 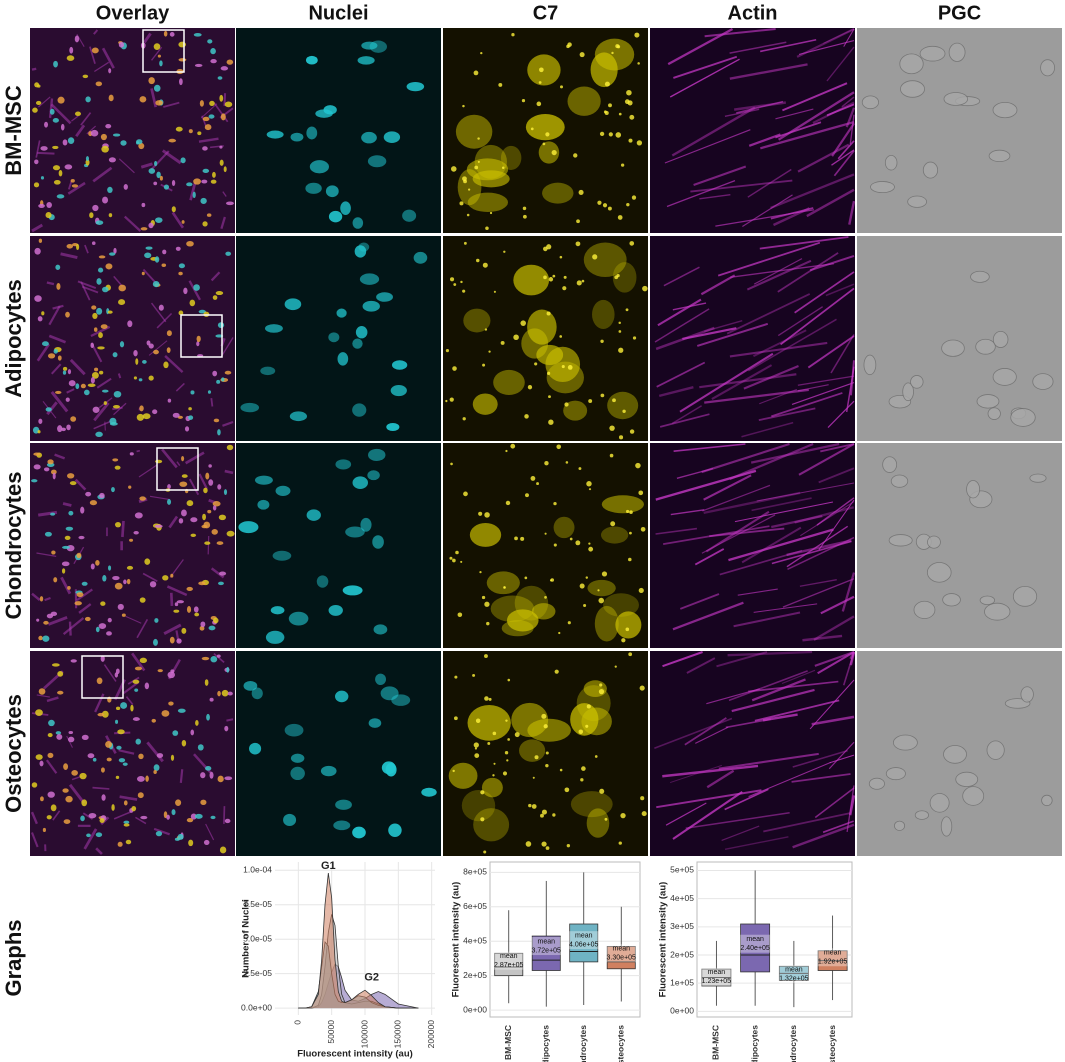 What do you see at coordinates (832, 962) in the screenshot?
I see `mean-value: 1.92e+05` at bounding box center [832, 962].